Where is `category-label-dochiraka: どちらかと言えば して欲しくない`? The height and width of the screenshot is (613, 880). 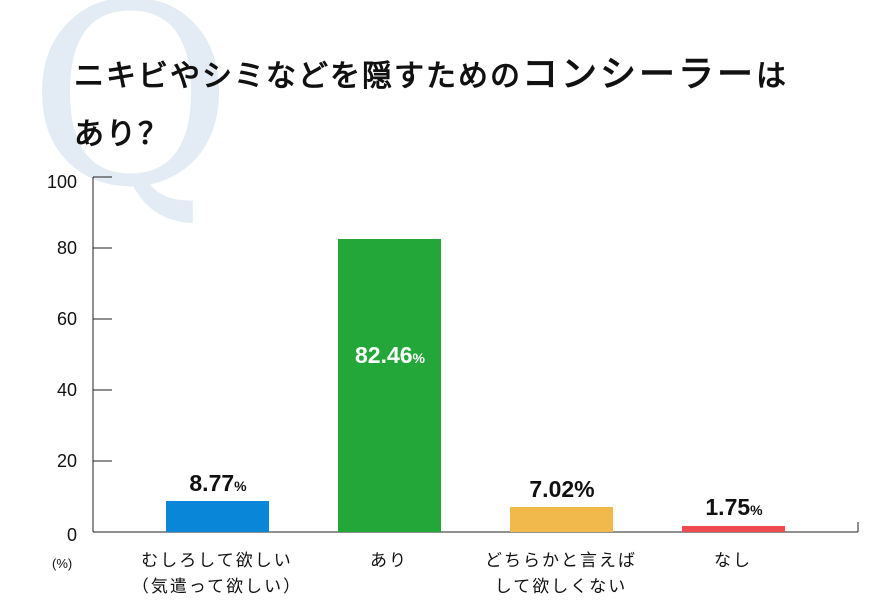
category-label-dochiraka: どちらかと言えば して欲しくない is located at coordinates (561, 574).